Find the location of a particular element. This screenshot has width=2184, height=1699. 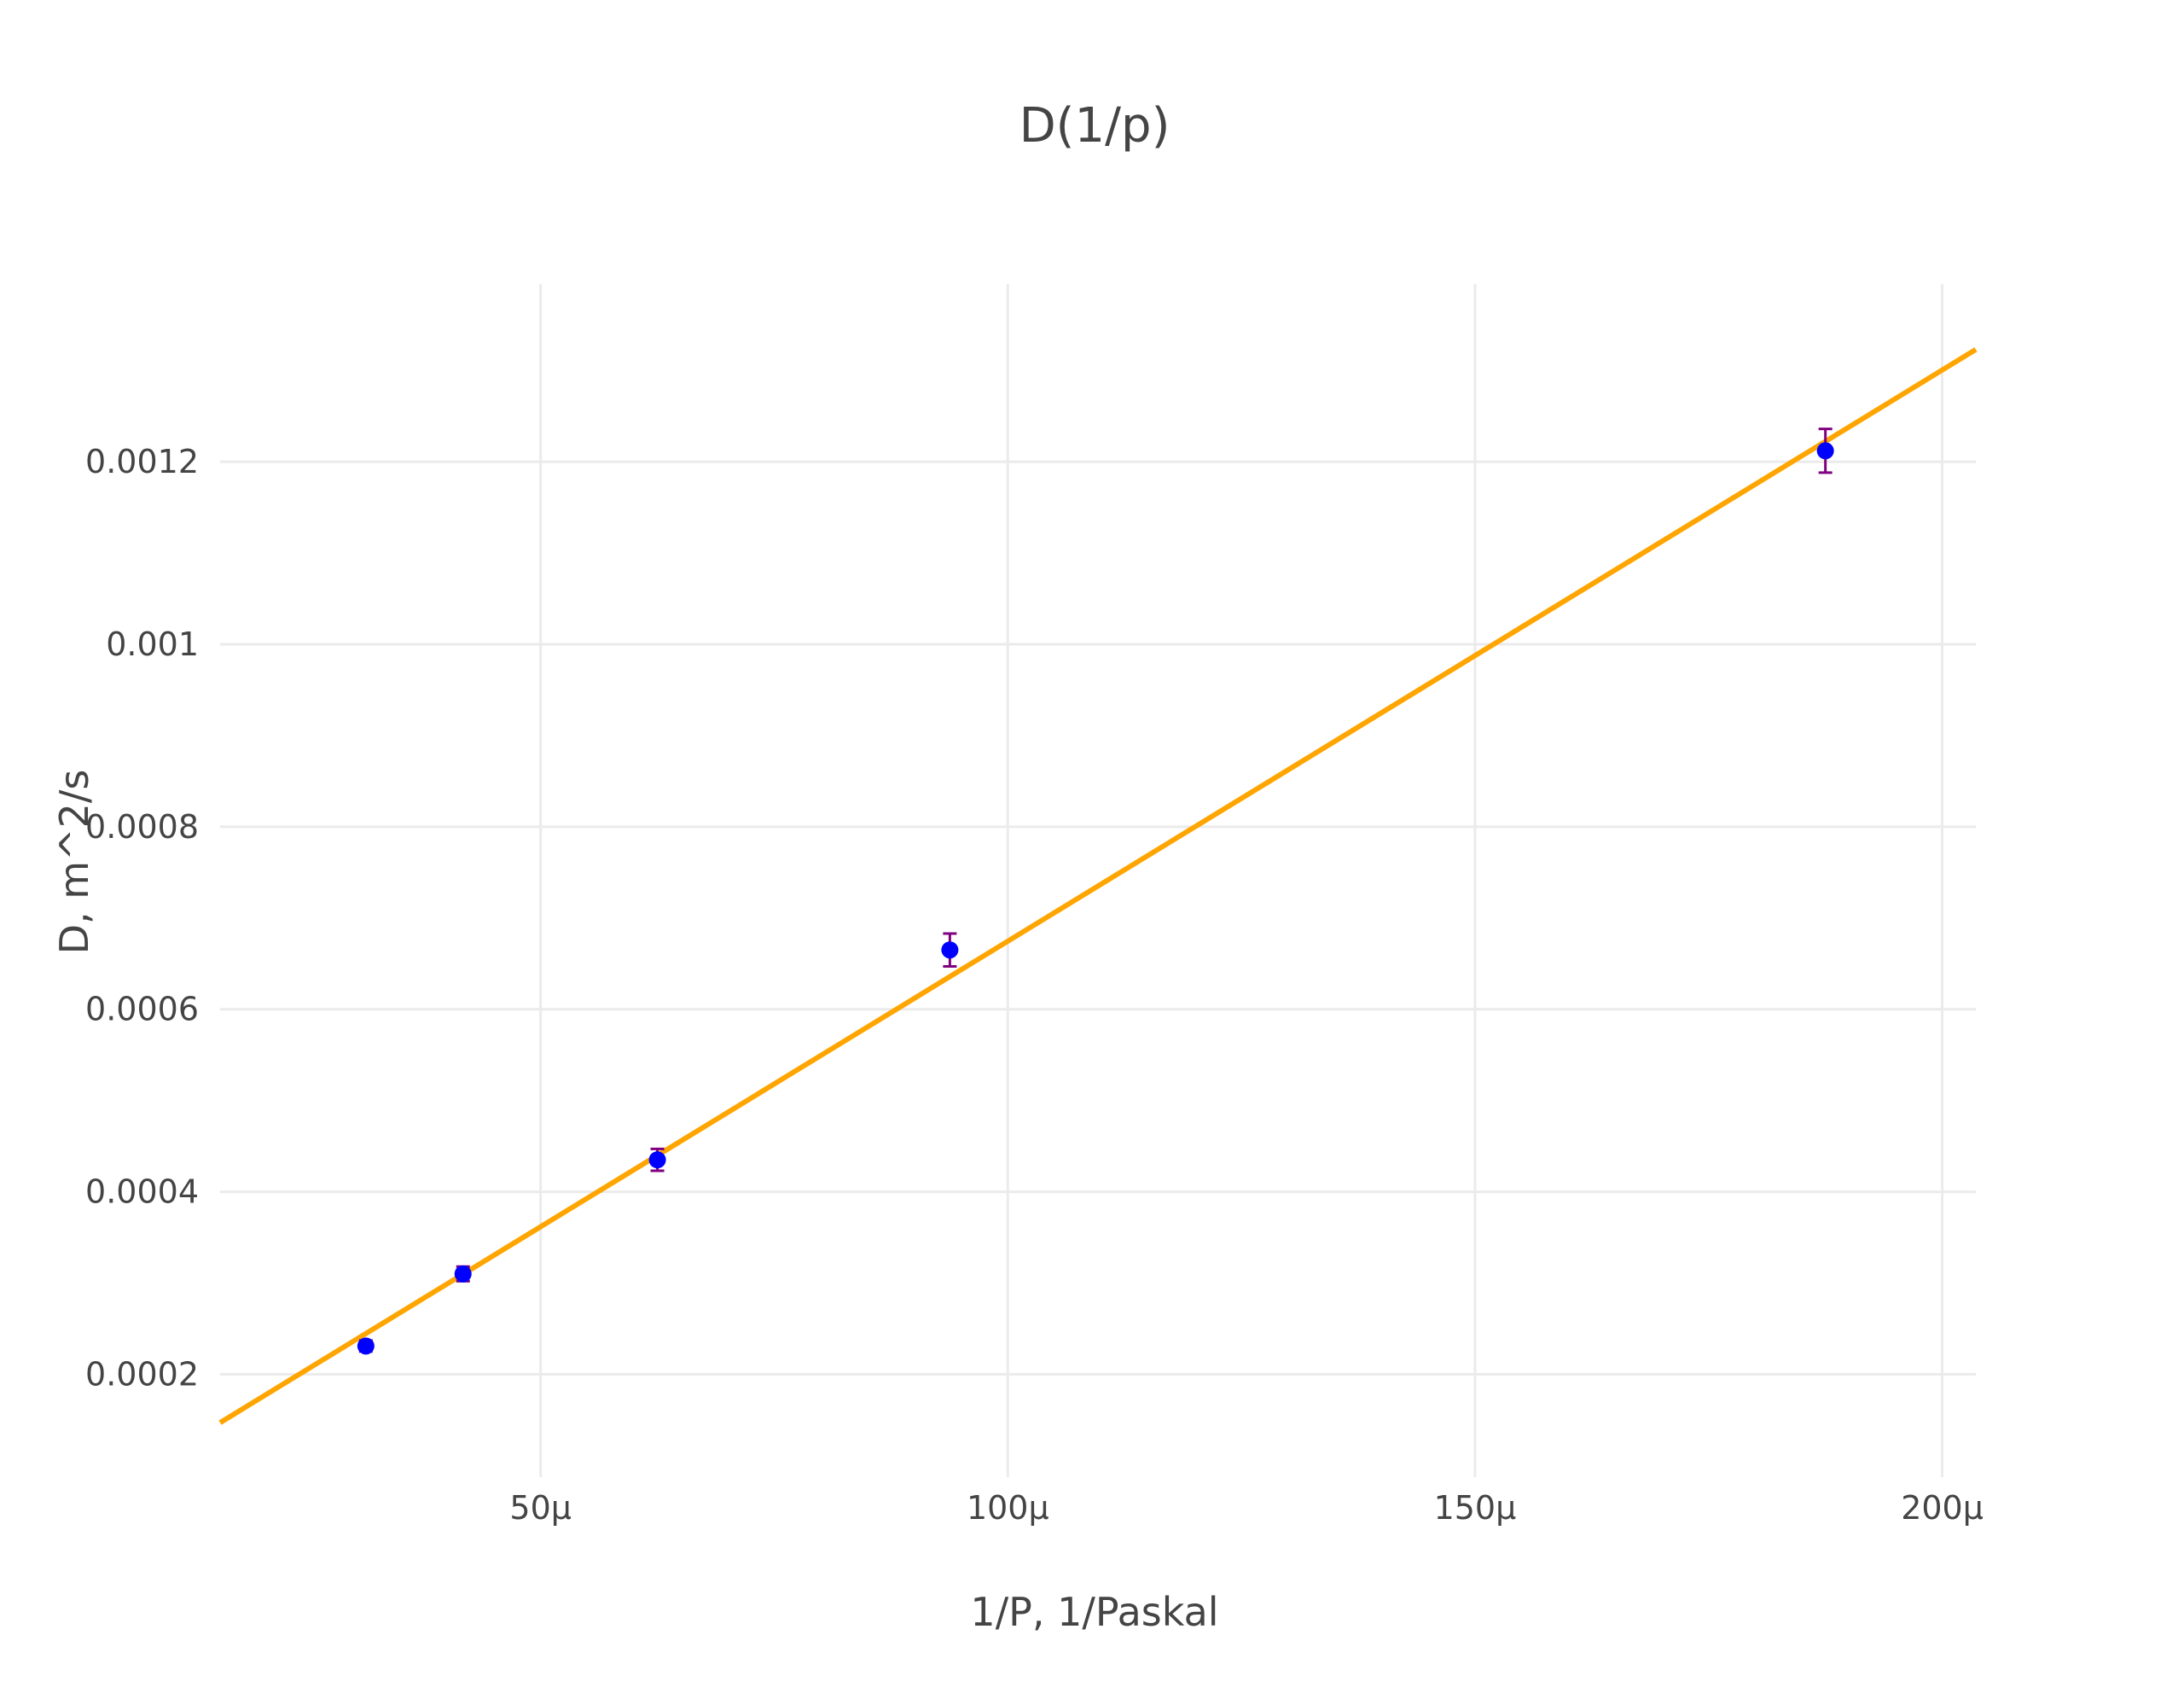

x-tick-labels: 50μ 100μ 150μ 200μ is located at coordinates (1247, 1508).